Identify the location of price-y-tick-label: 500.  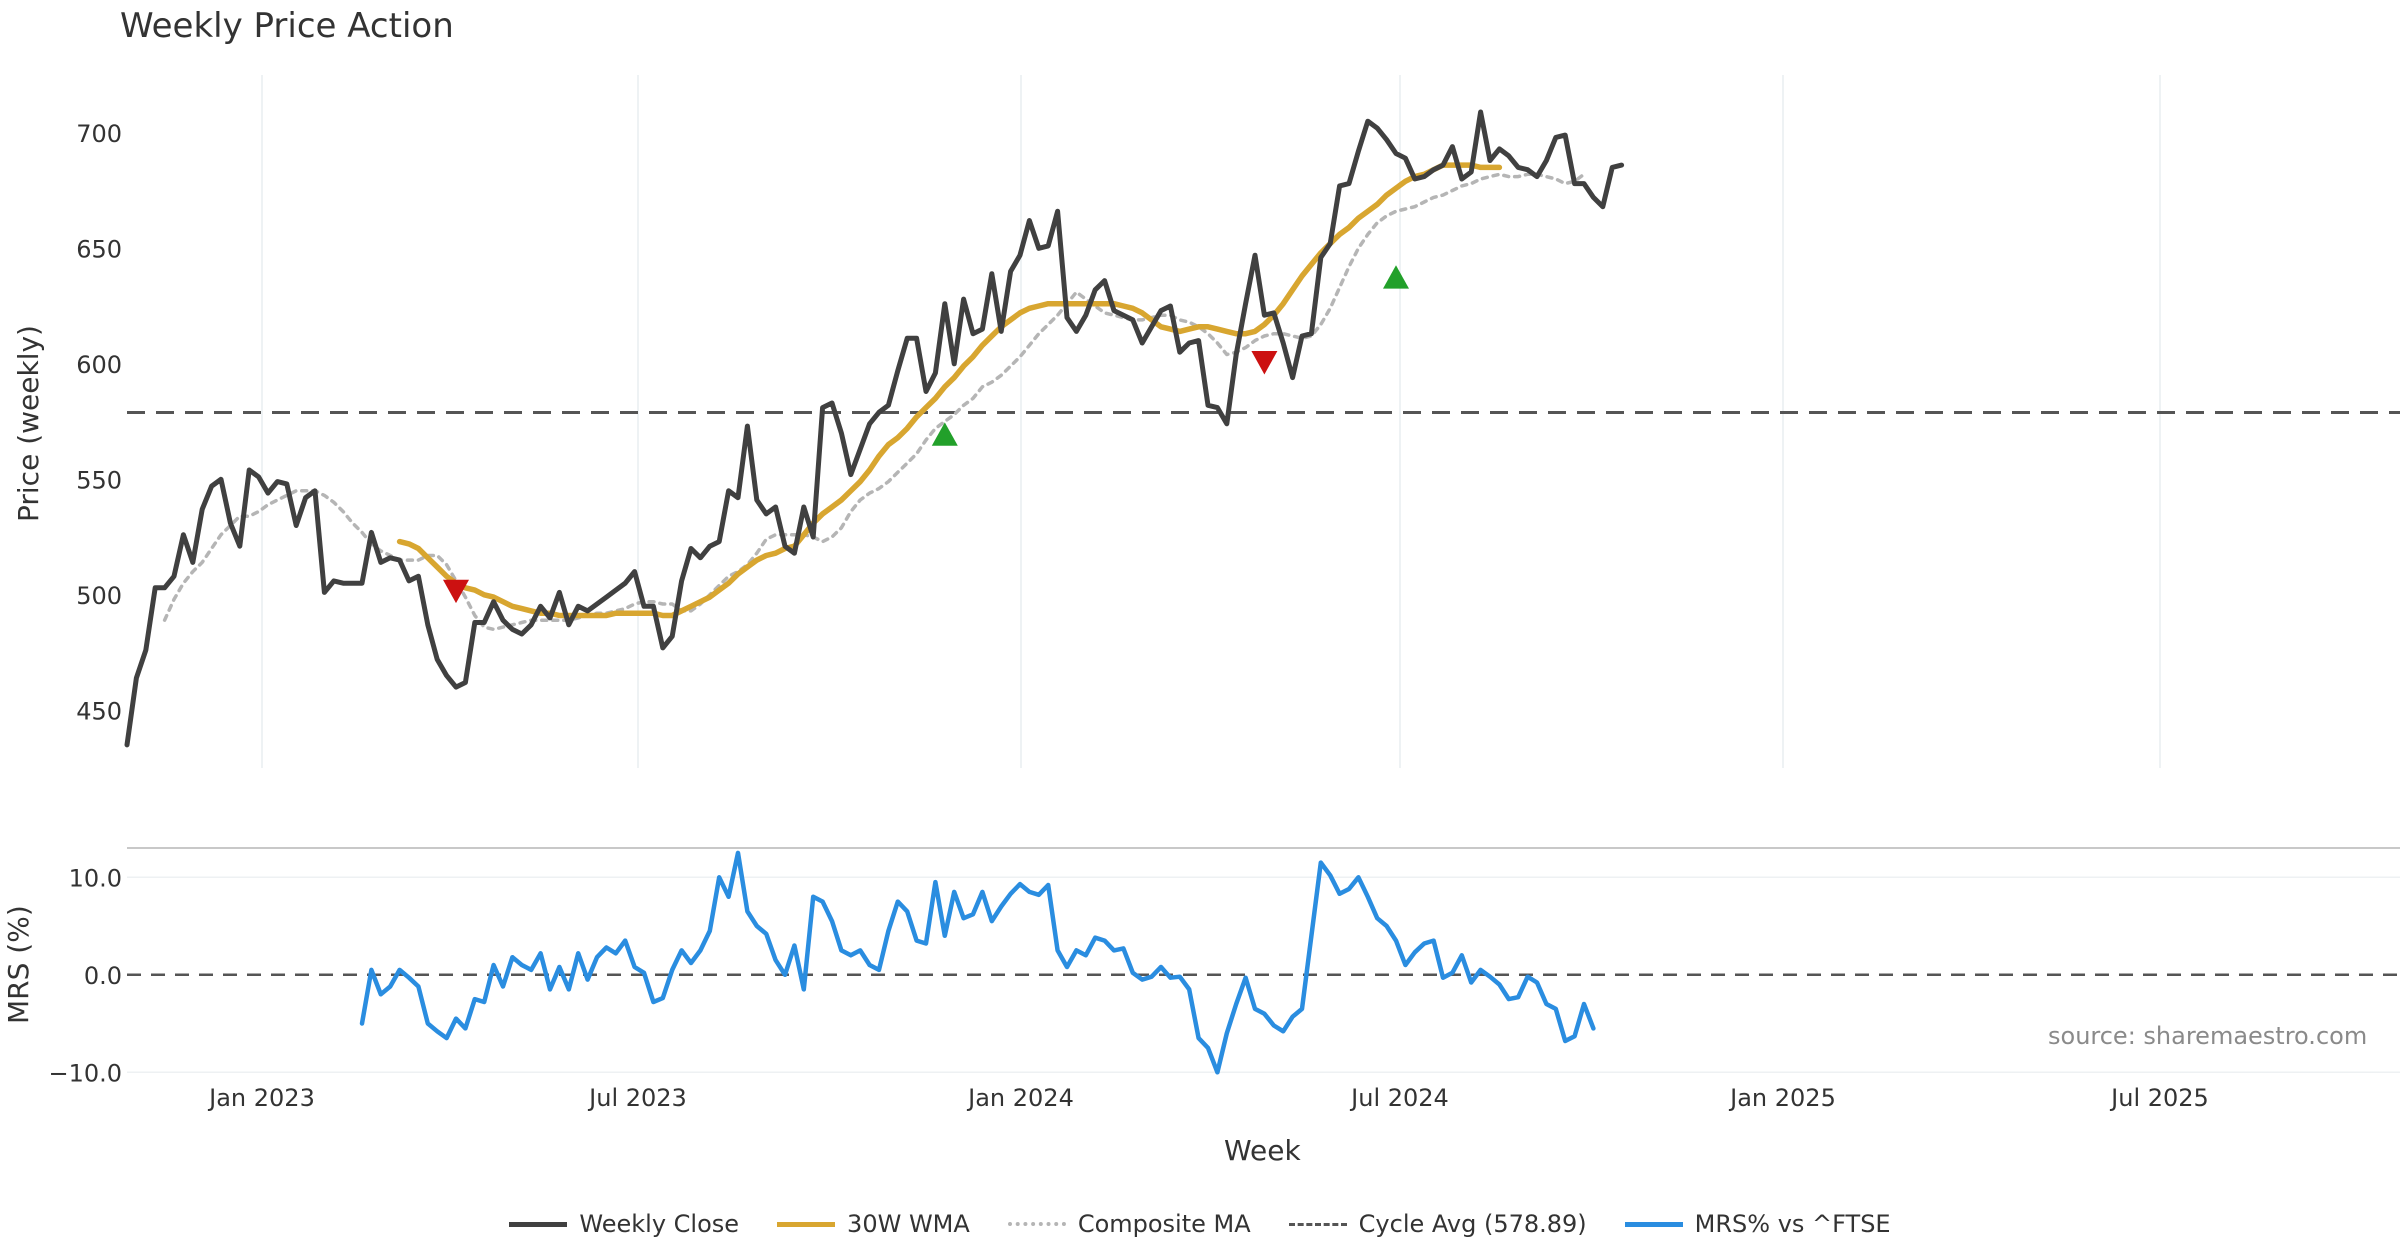
(99, 596).